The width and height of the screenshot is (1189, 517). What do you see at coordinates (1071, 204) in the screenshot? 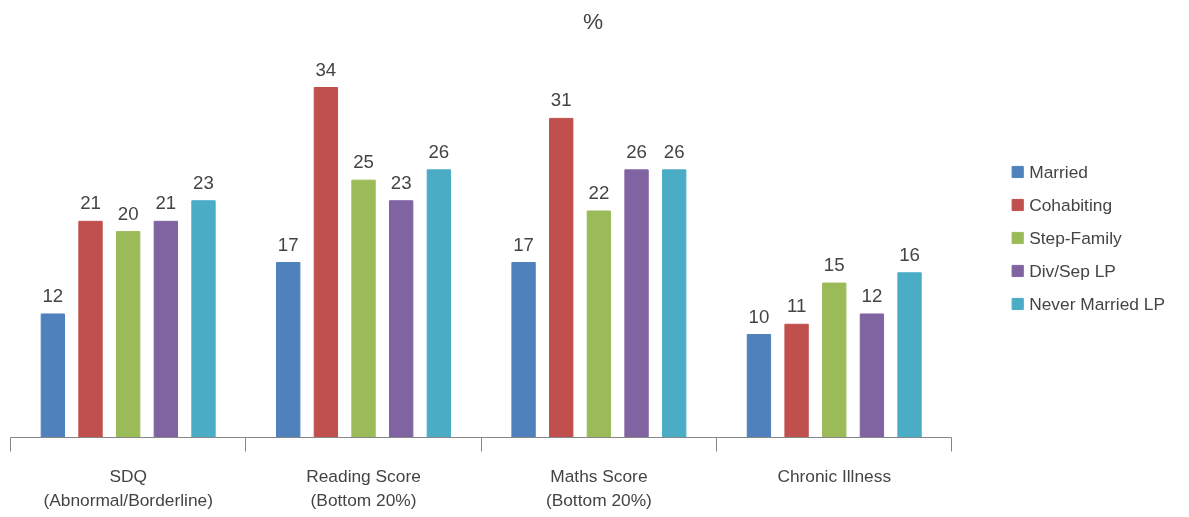
I see `legend-label: Cohabiting` at bounding box center [1071, 204].